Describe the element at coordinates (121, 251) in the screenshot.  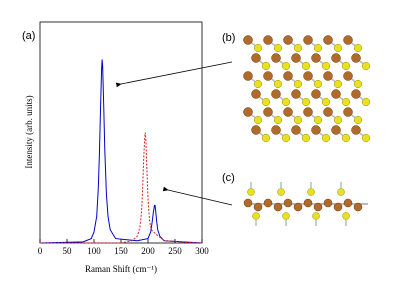
I see `x-tick-label: 150` at that location.